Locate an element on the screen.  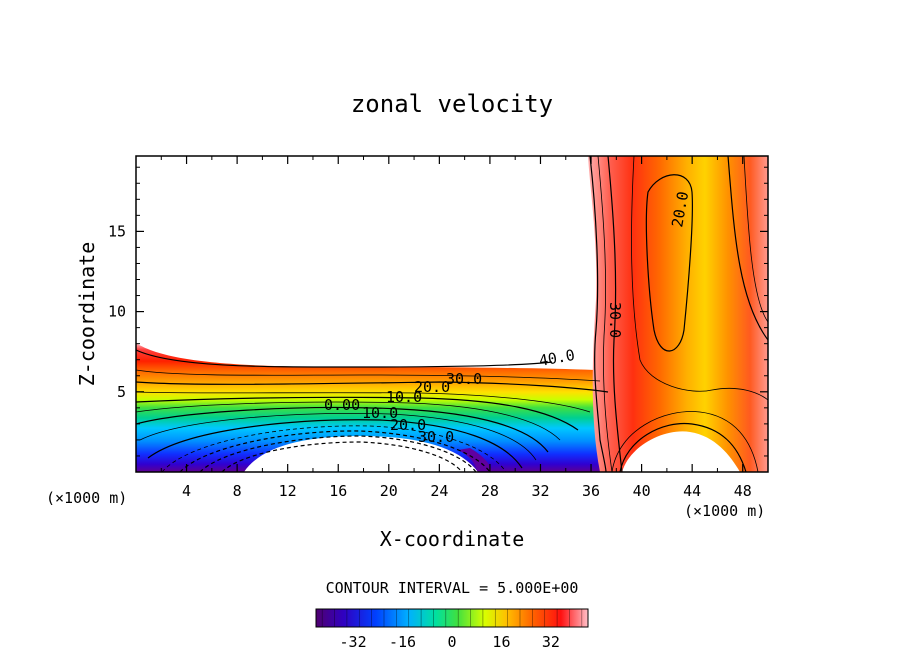
x-tick-label: 8 is located at coordinates (237, 491).